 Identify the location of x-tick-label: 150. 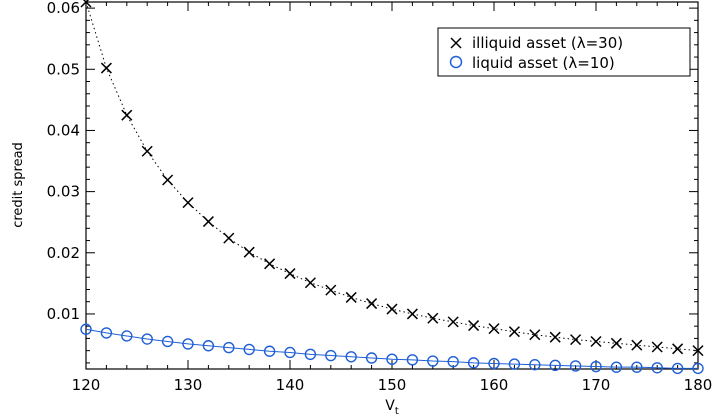
(392, 385).